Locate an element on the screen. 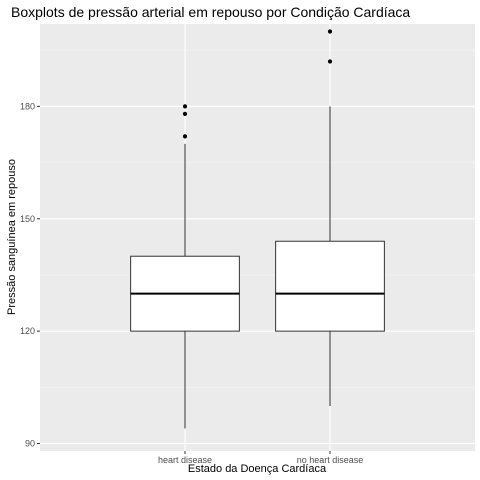 This screenshot has width=480, height=480. y-axis-title: Pressão sanguínea em repouso is located at coordinates (12, 237).